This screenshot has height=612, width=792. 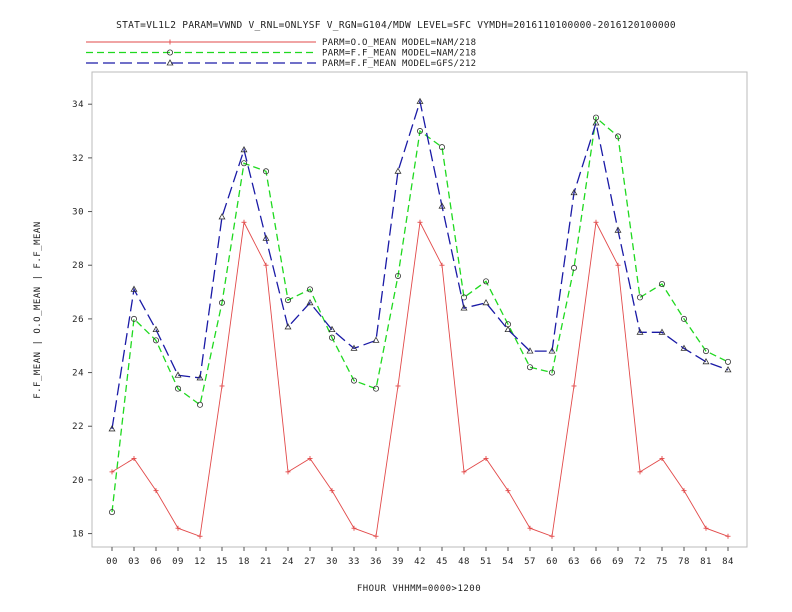 I want to click on x-tick-label: 63, so click(x=574, y=562).